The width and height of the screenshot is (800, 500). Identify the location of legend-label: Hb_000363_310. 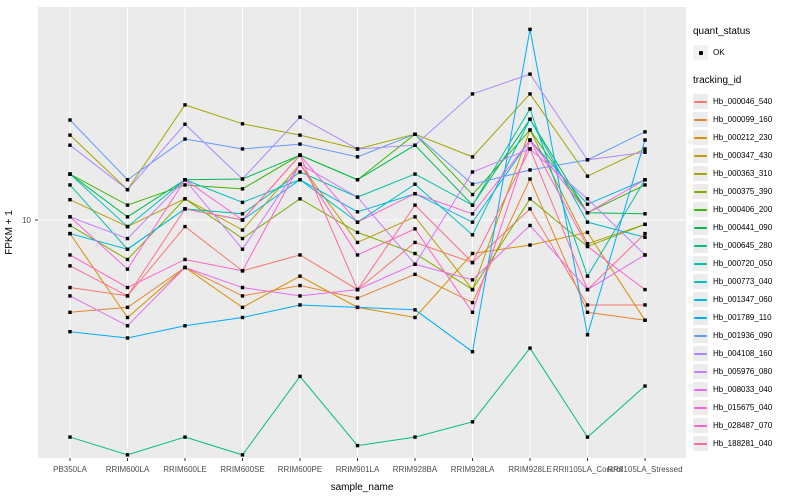
(743, 173).